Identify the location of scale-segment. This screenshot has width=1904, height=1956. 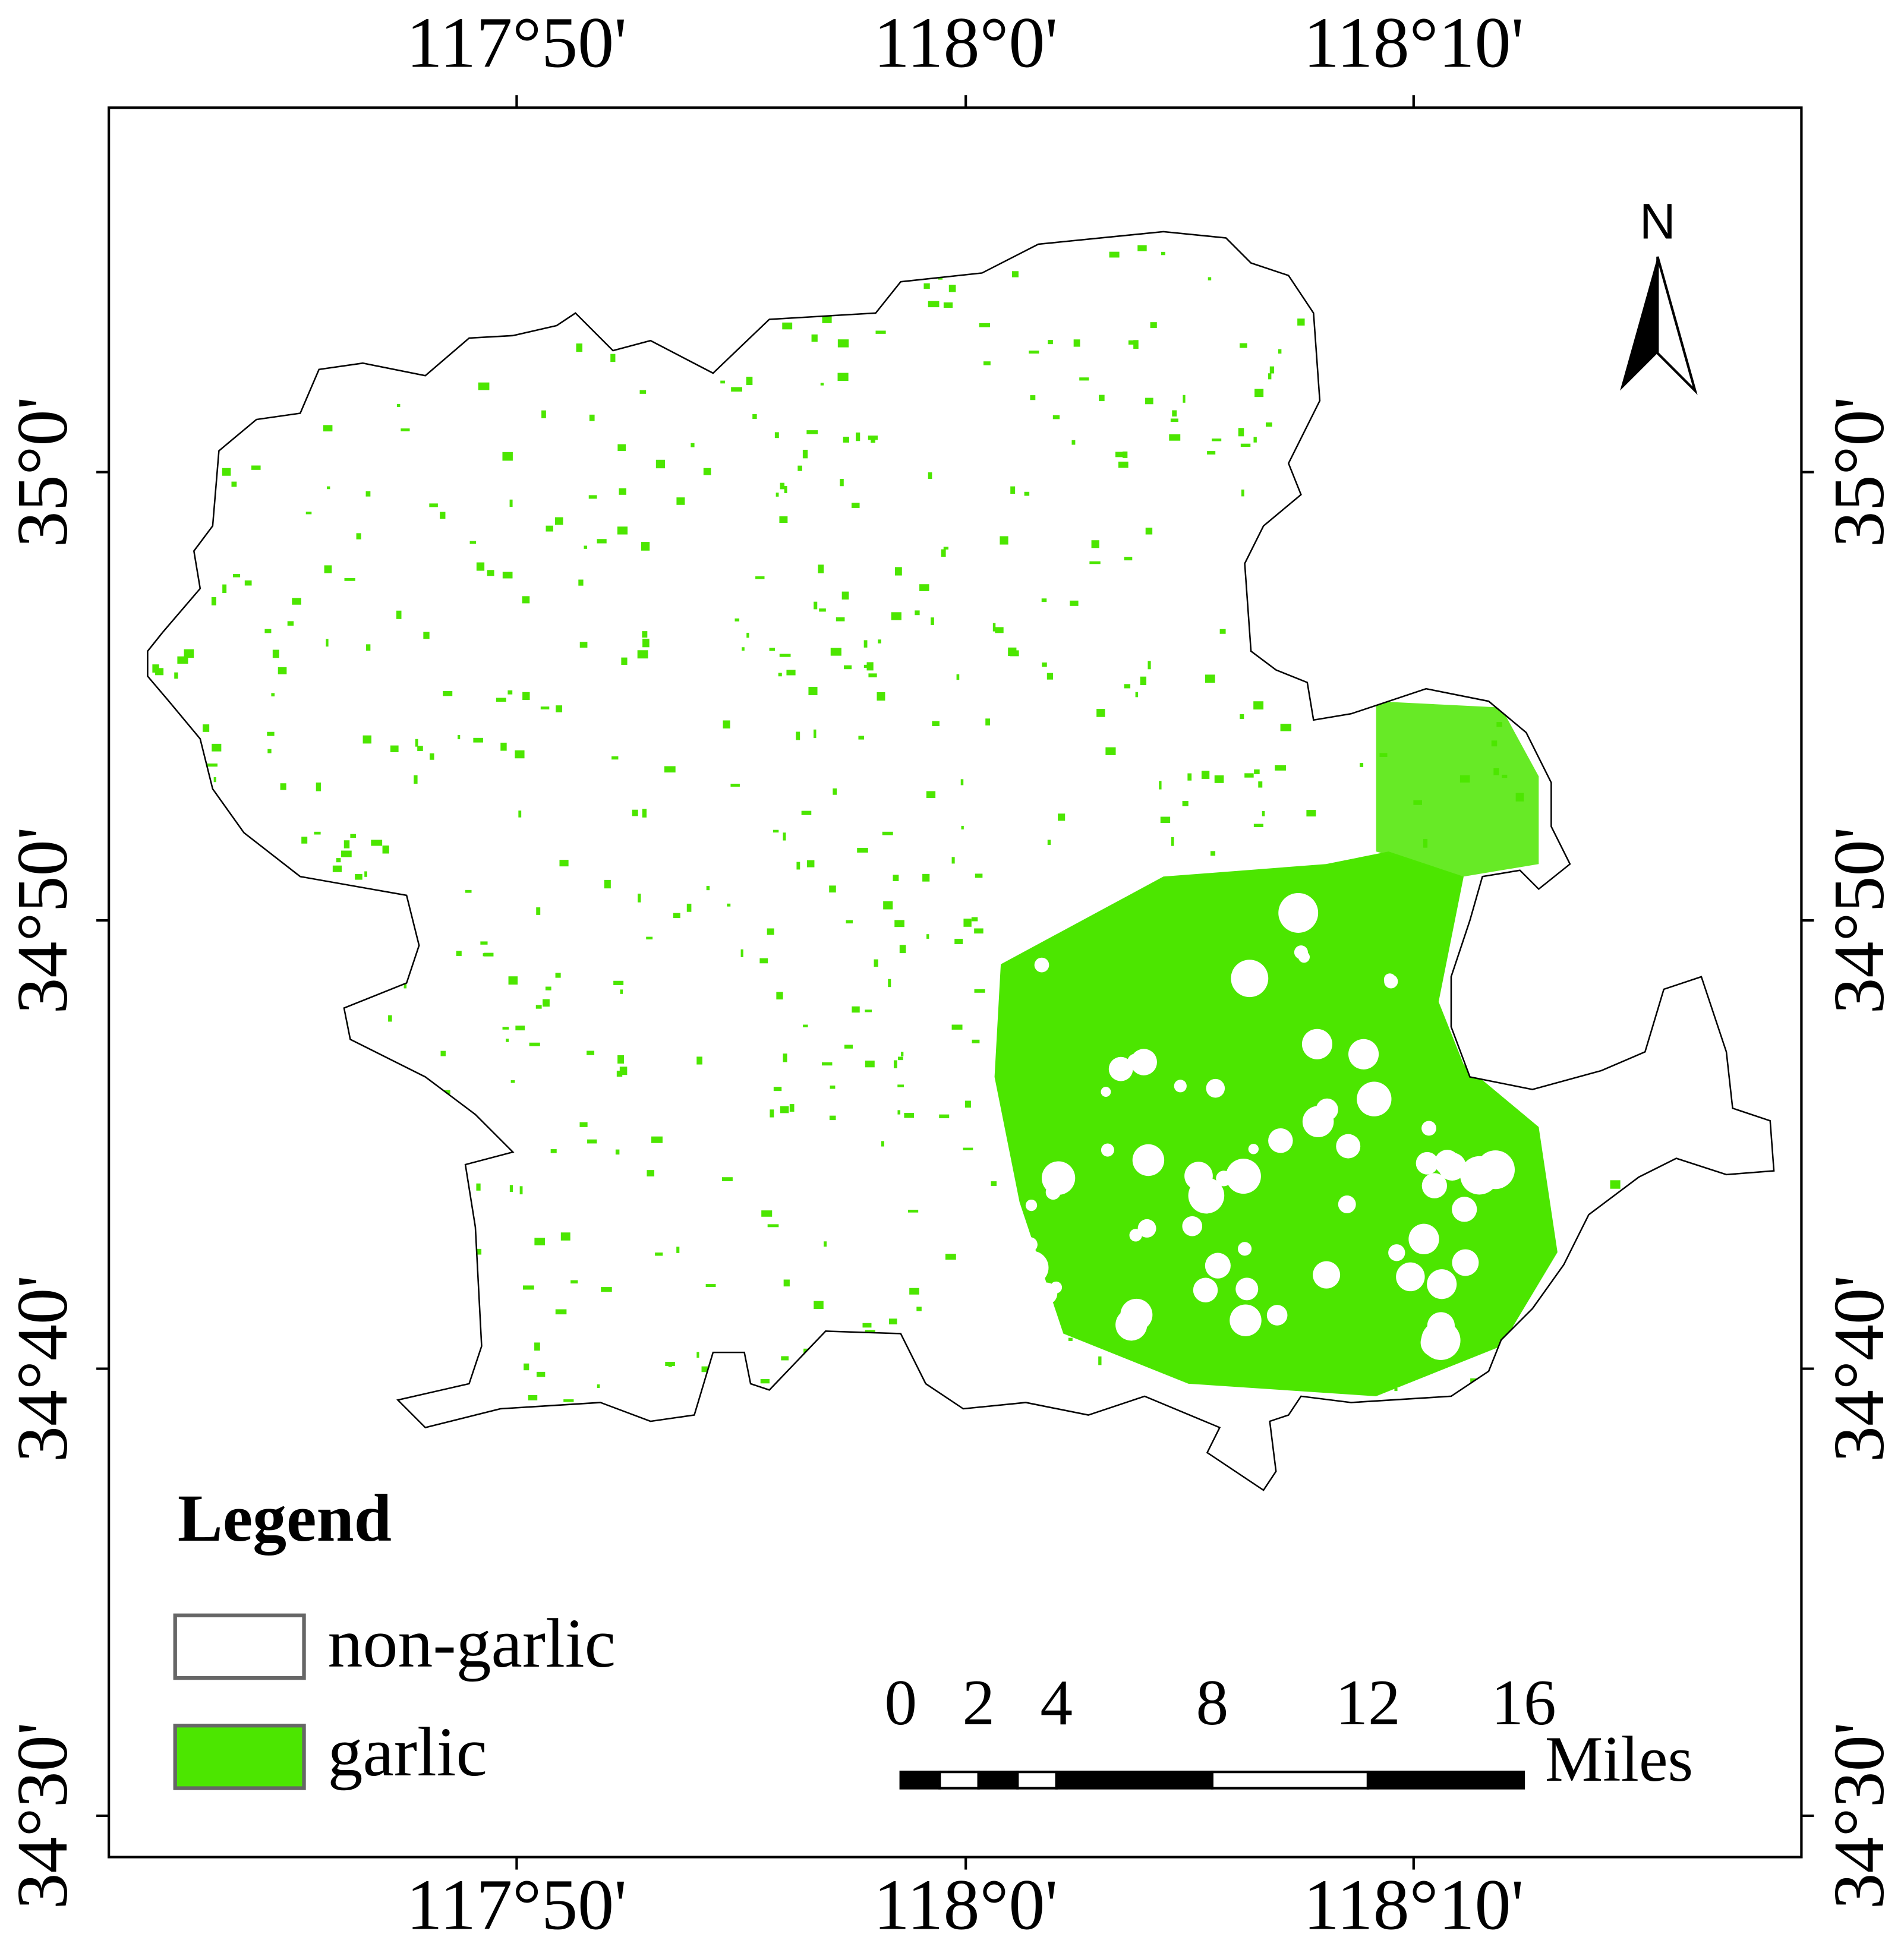
(1134, 1780).